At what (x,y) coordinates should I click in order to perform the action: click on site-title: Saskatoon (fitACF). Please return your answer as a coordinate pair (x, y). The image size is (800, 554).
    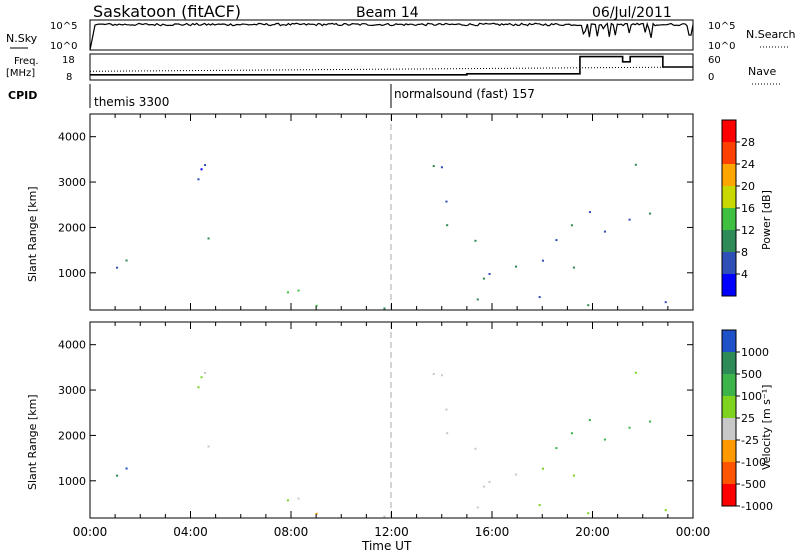
    Looking at the image, I should click on (167, 11).